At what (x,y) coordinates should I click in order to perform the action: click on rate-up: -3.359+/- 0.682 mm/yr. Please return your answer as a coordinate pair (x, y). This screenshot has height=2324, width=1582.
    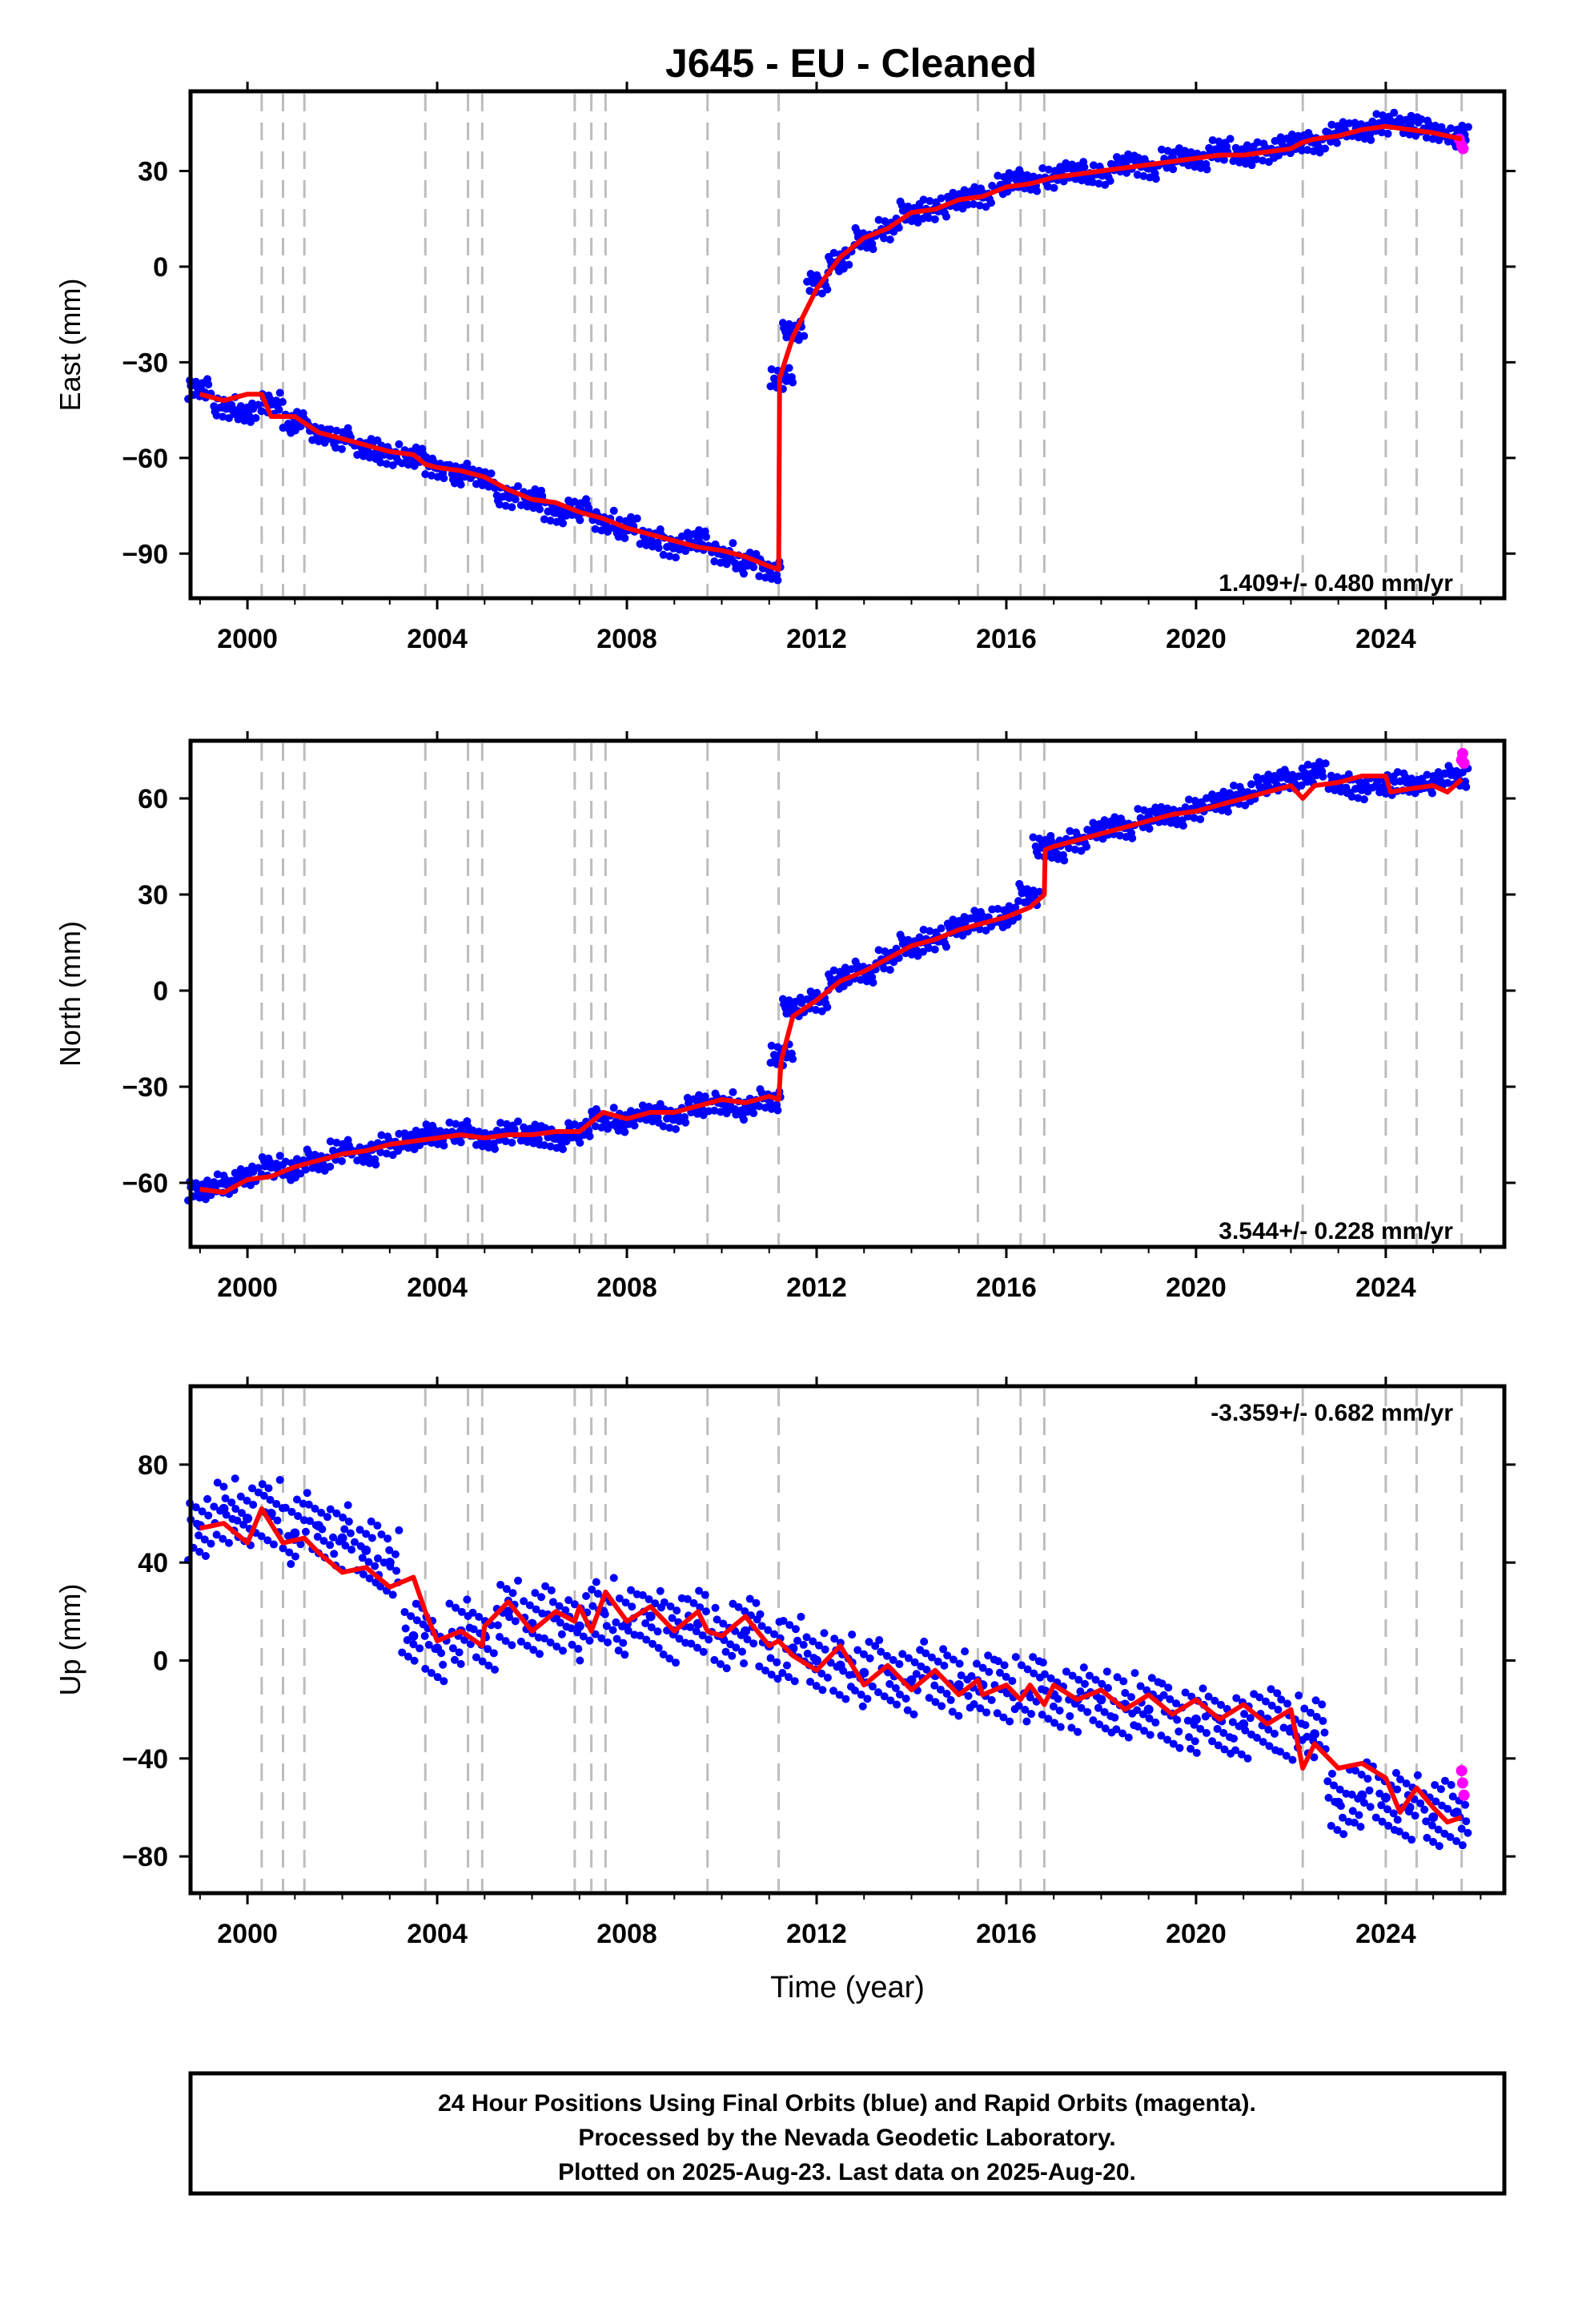
    Looking at the image, I should click on (1332, 1413).